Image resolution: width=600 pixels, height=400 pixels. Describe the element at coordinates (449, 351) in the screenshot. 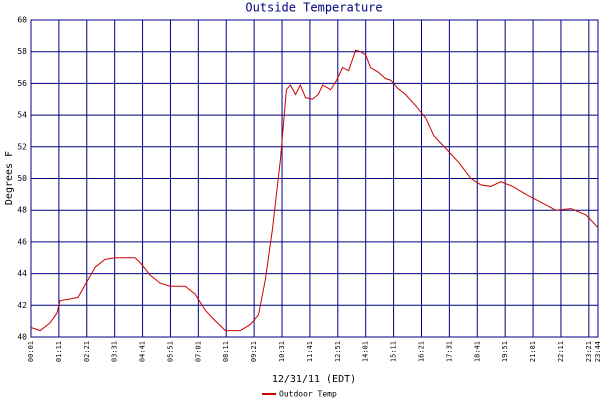

I see `x-tick-label: 17:31` at that location.